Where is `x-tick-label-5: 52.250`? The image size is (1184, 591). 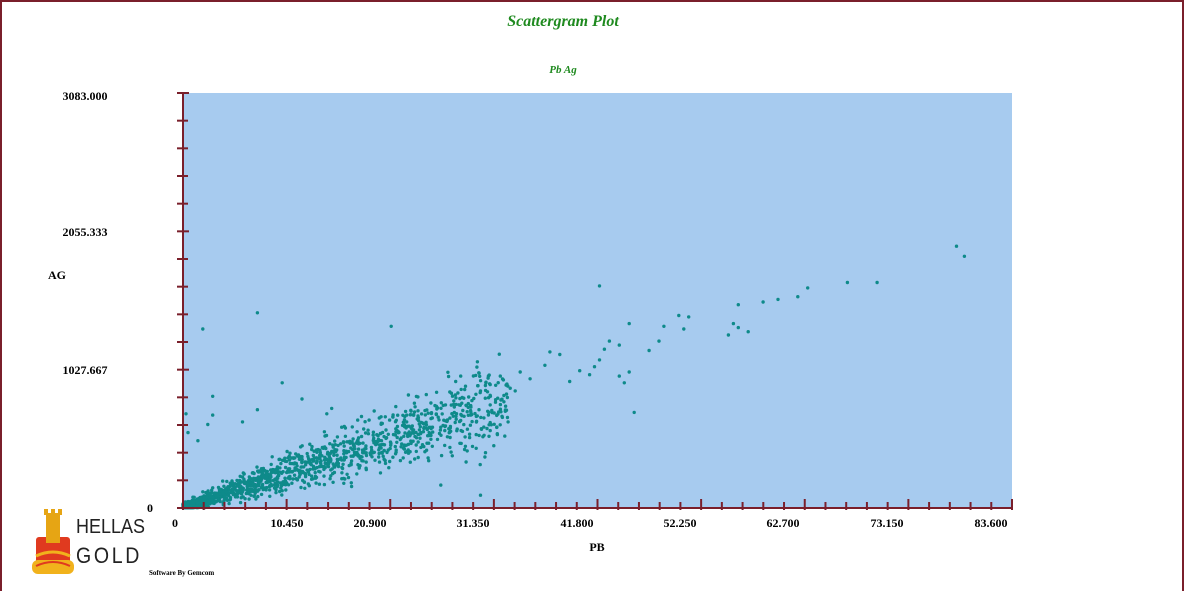
x-tick-label-5: 52.250 is located at coordinates (680, 523).